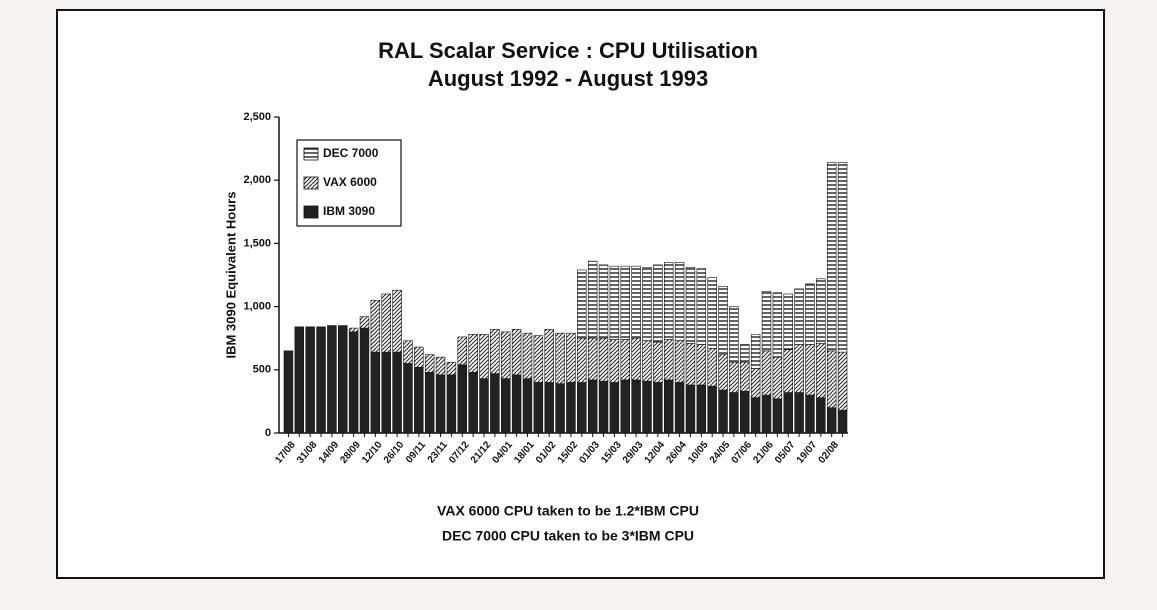 The height and width of the screenshot is (610, 1157). I want to click on y-tick-label: 1,500, so click(257, 243).